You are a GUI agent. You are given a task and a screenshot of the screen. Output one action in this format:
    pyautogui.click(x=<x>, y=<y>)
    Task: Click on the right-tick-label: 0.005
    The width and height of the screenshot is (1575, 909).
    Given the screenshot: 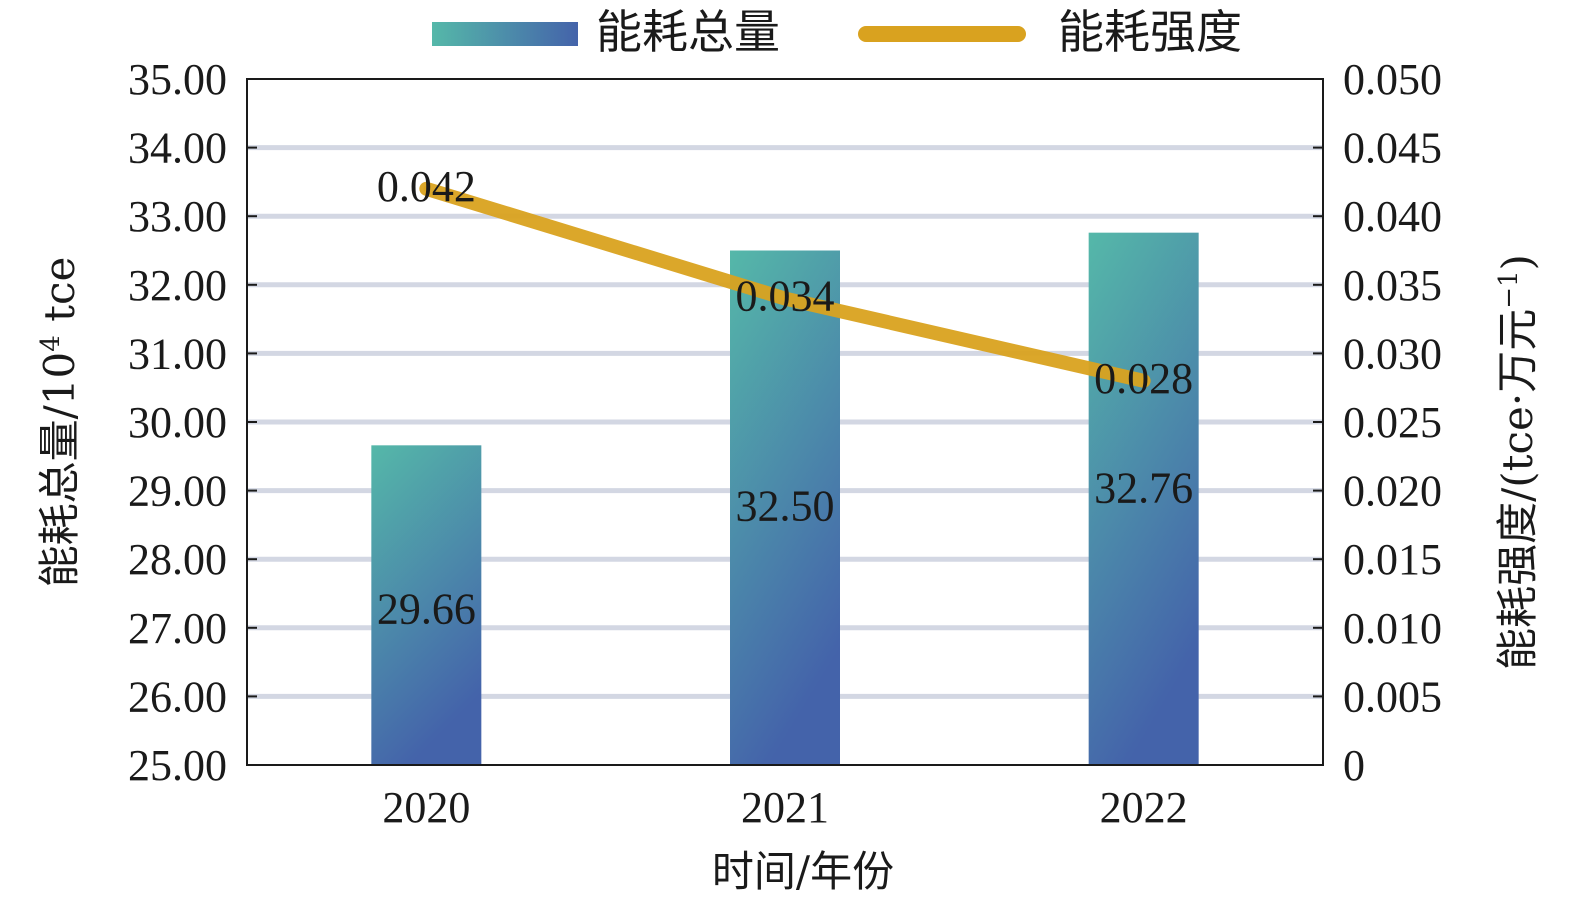 What is the action you would take?
    pyautogui.click(x=1392, y=696)
    